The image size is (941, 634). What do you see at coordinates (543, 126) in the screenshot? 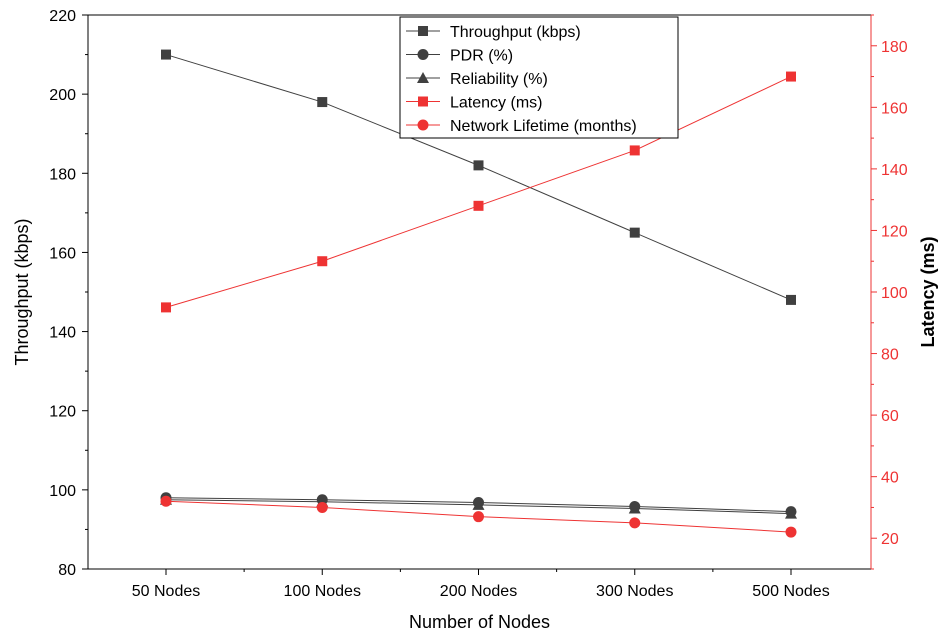
I see `legend-label: Network Lifetime (months)` at bounding box center [543, 126].